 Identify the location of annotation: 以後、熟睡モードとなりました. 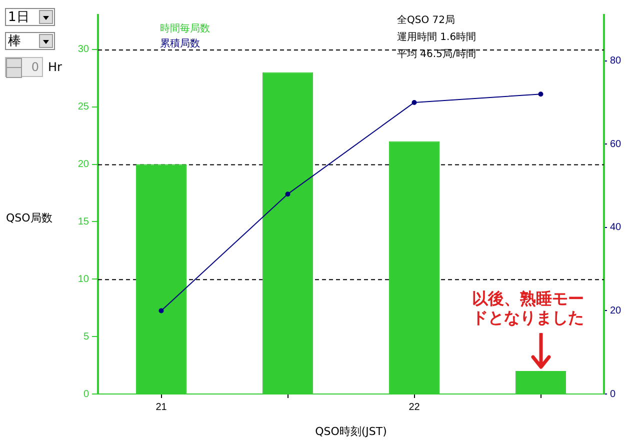
(528, 308).